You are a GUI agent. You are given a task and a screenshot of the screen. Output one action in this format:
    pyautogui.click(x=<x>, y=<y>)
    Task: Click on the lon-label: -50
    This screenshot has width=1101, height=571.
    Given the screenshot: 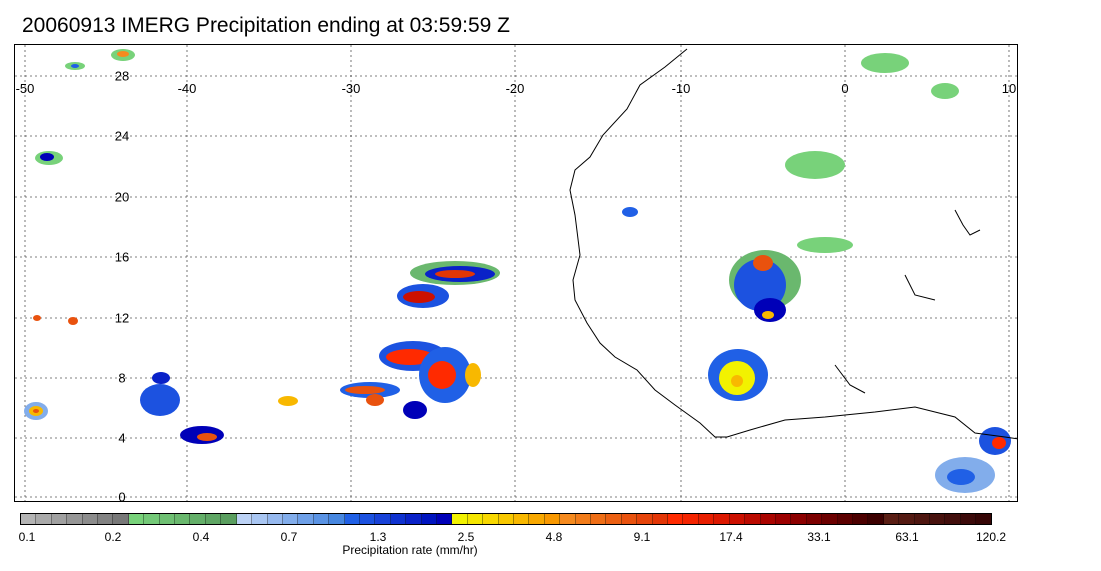 What is the action you would take?
    pyautogui.click(x=25, y=88)
    